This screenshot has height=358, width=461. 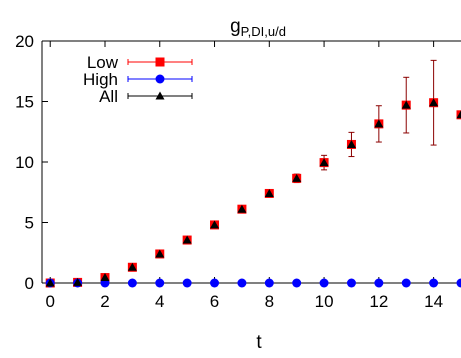 I want to click on legend-marker-high, so click(x=160, y=79).